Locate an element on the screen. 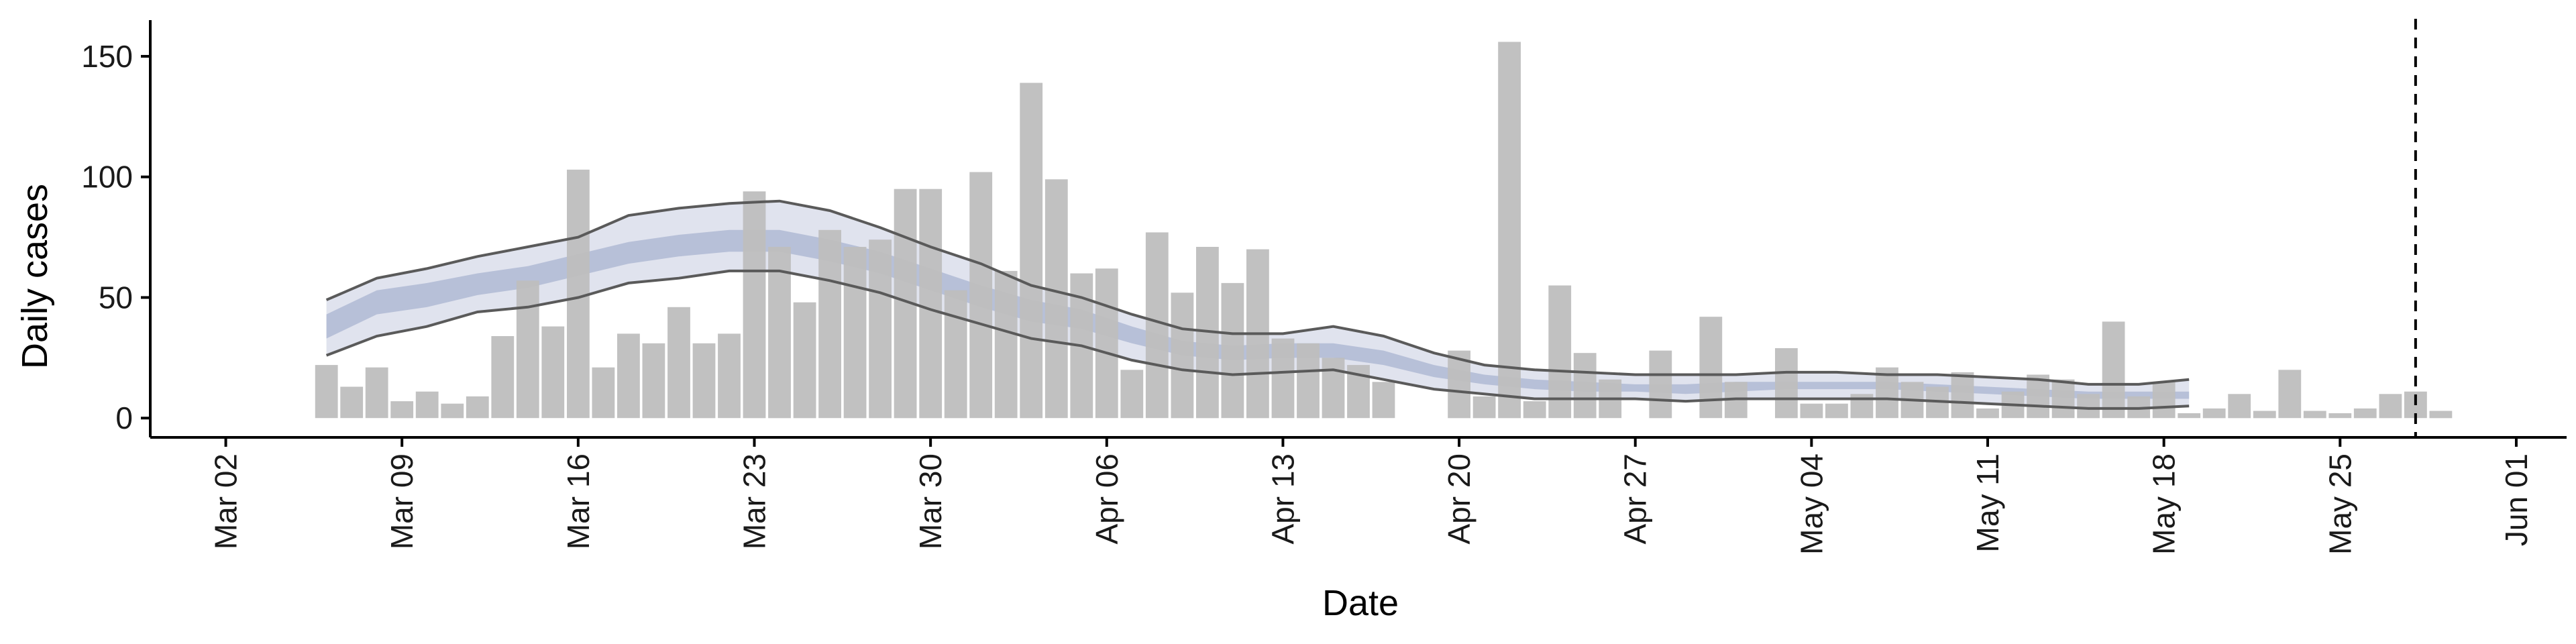 The height and width of the screenshot is (644, 2576). x-tick-label: Mar 30 is located at coordinates (930, 501).